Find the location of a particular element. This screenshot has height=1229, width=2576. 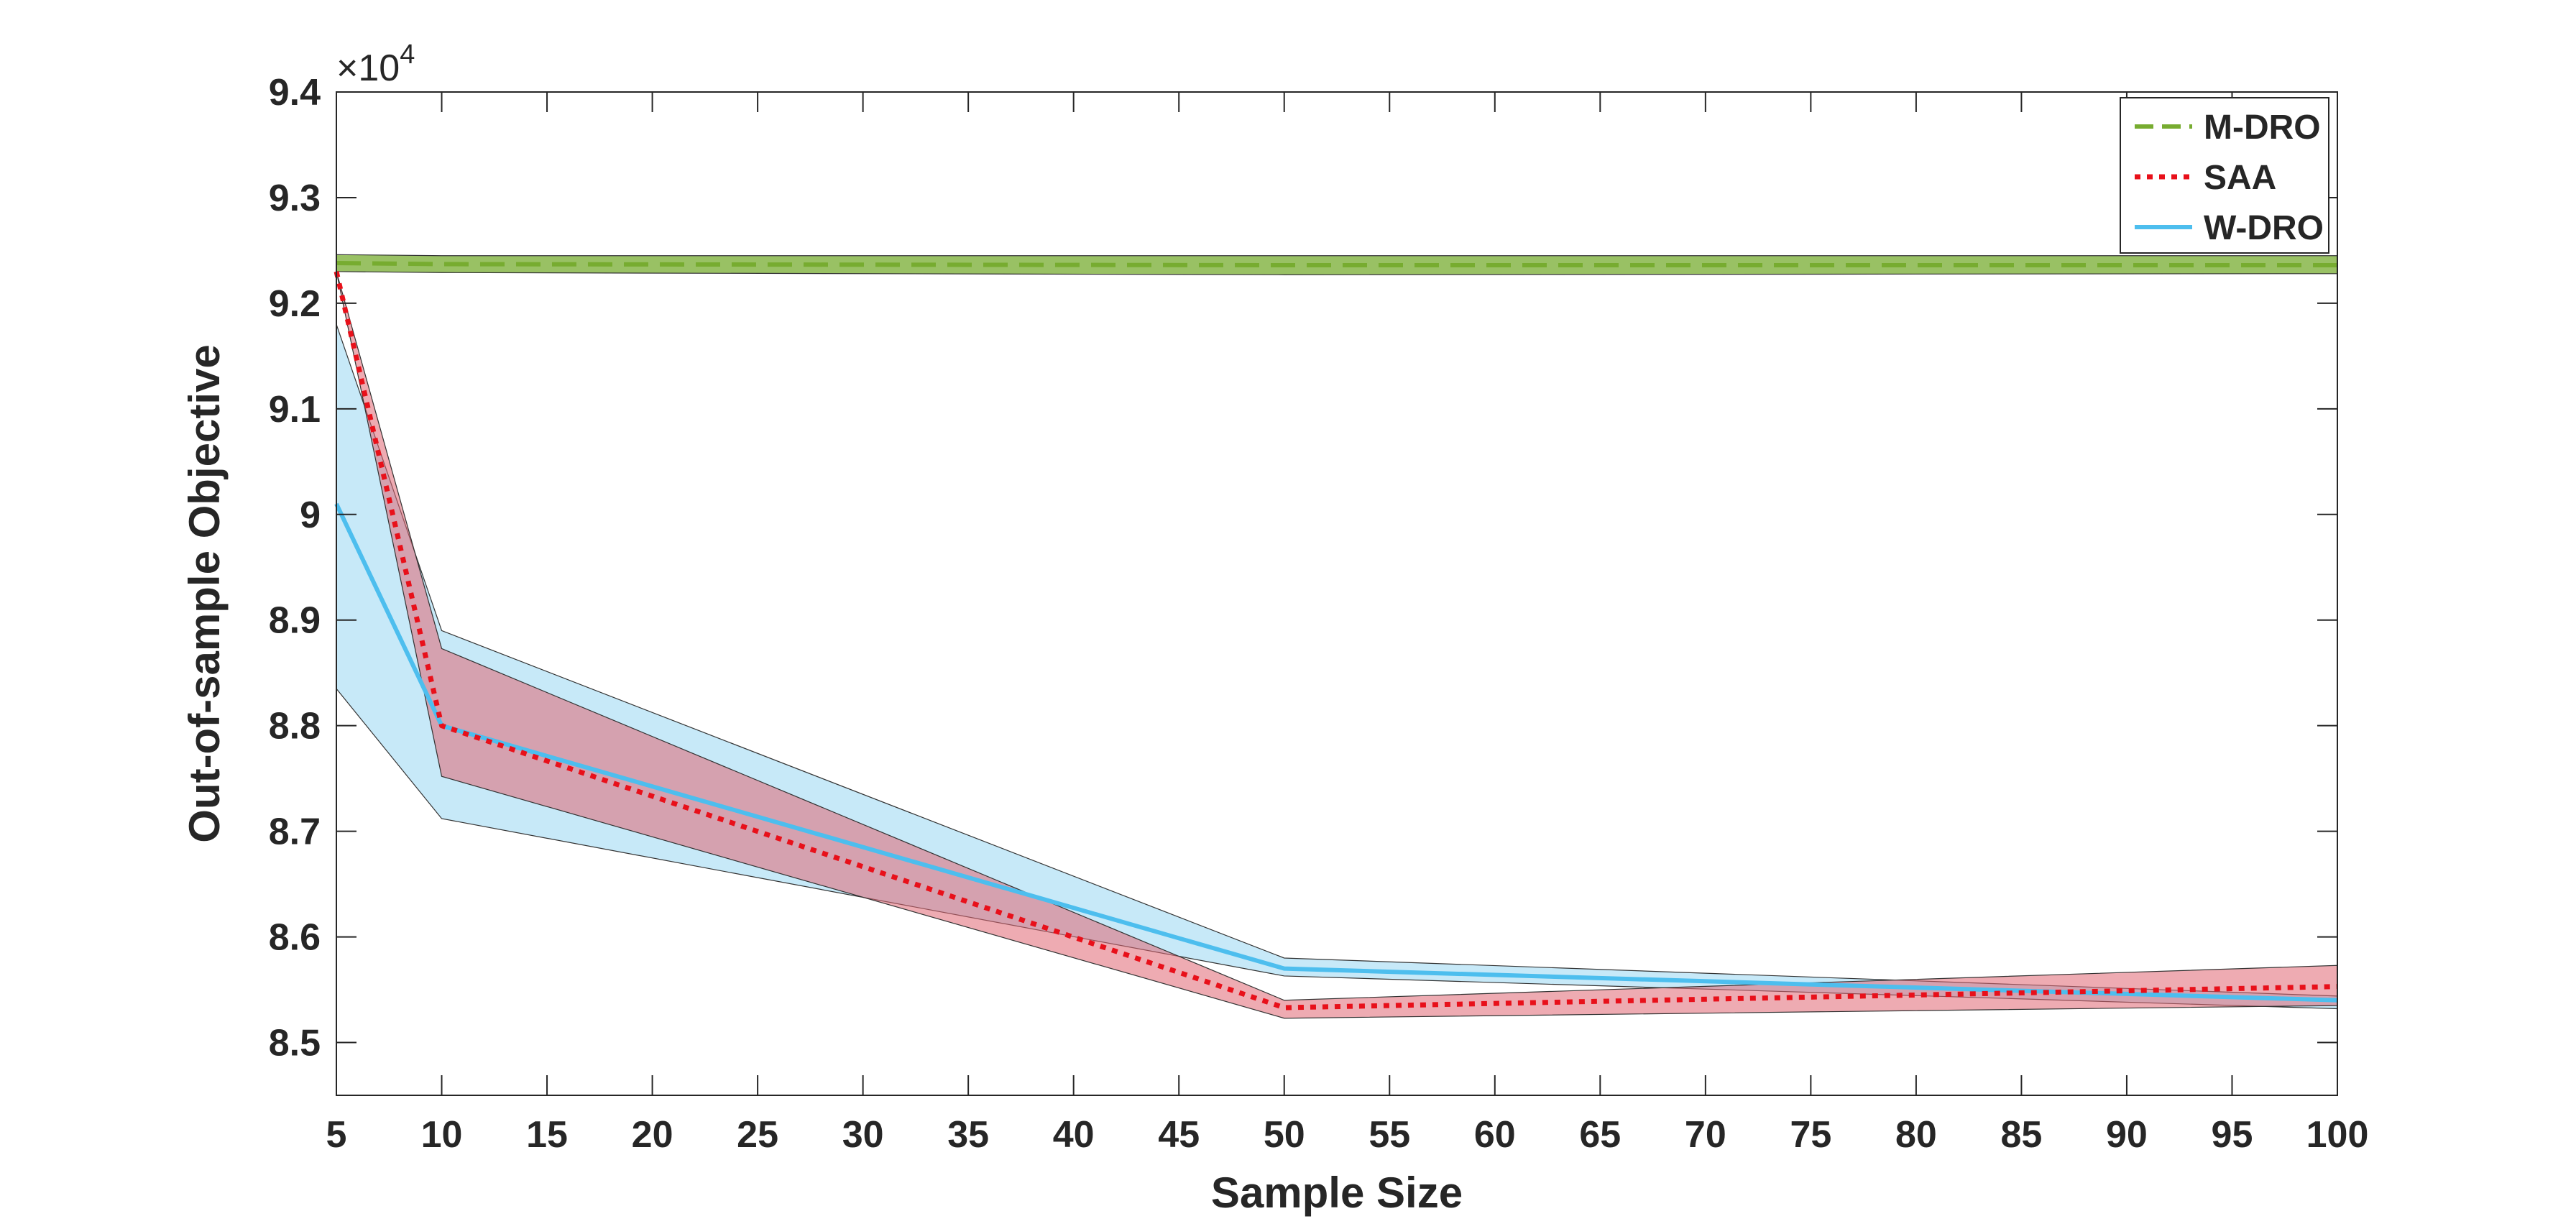

x-tick-label: 20 is located at coordinates (652, 1135).